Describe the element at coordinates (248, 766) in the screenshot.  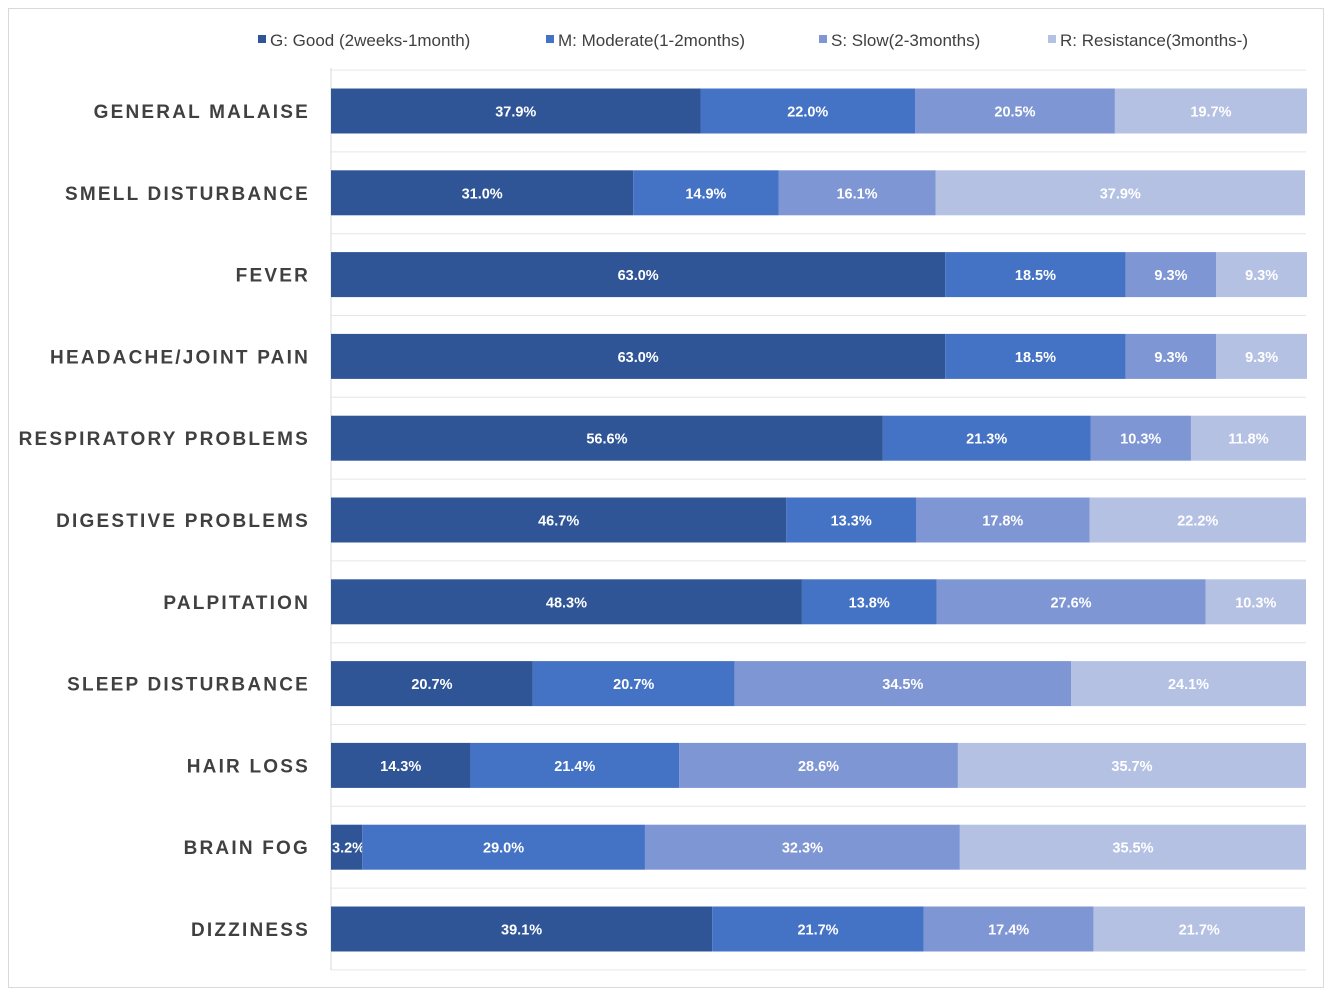
I see `category-label: HAIR LOSS` at that location.